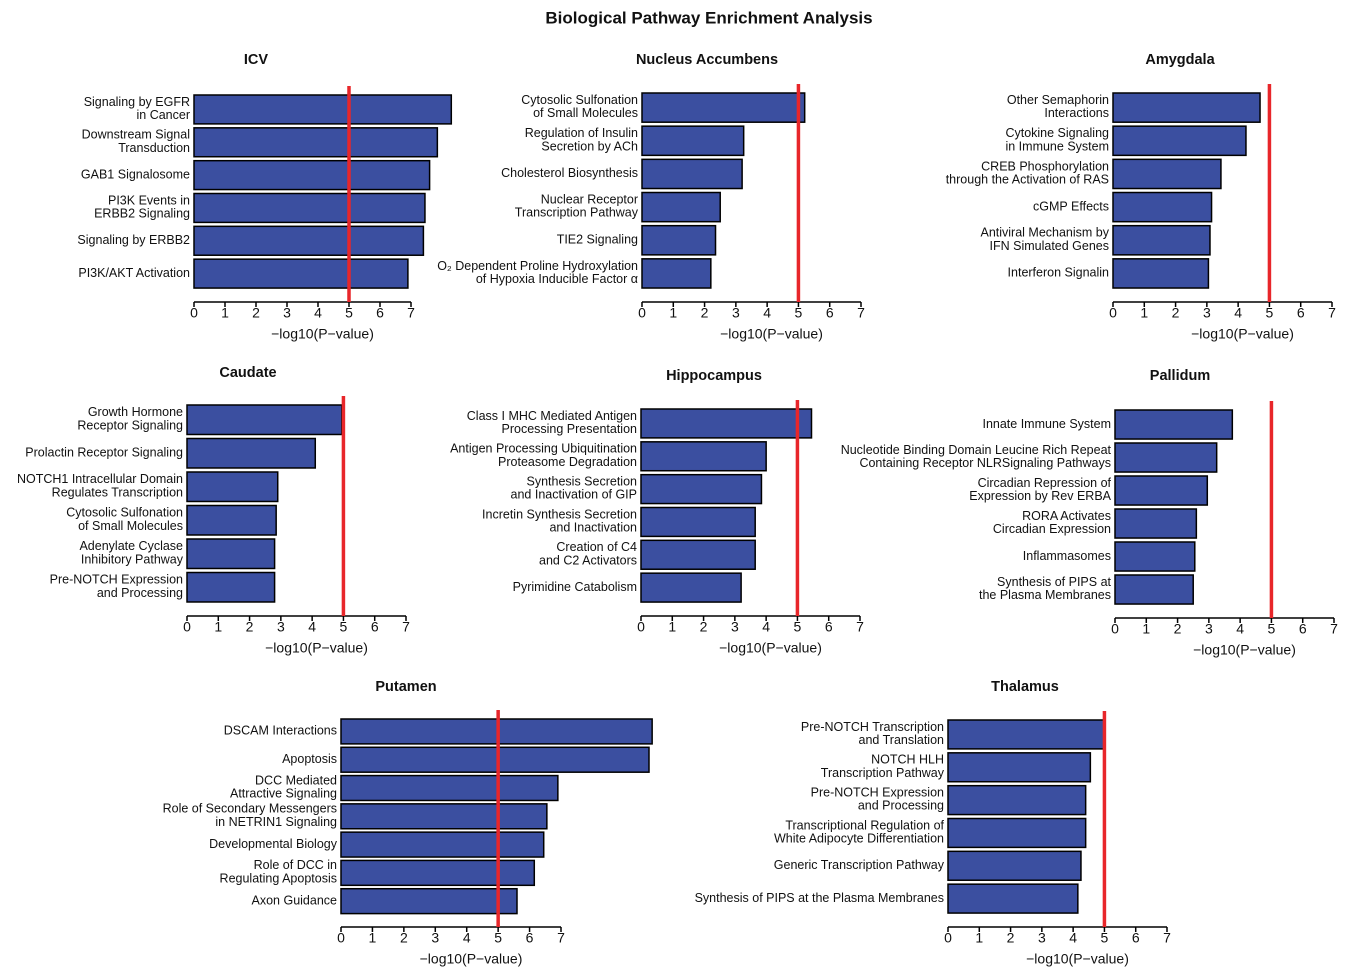  What do you see at coordinates (137, 108) in the screenshot?
I see `category-label: Signaling by EGFR in Cancer` at bounding box center [137, 108].